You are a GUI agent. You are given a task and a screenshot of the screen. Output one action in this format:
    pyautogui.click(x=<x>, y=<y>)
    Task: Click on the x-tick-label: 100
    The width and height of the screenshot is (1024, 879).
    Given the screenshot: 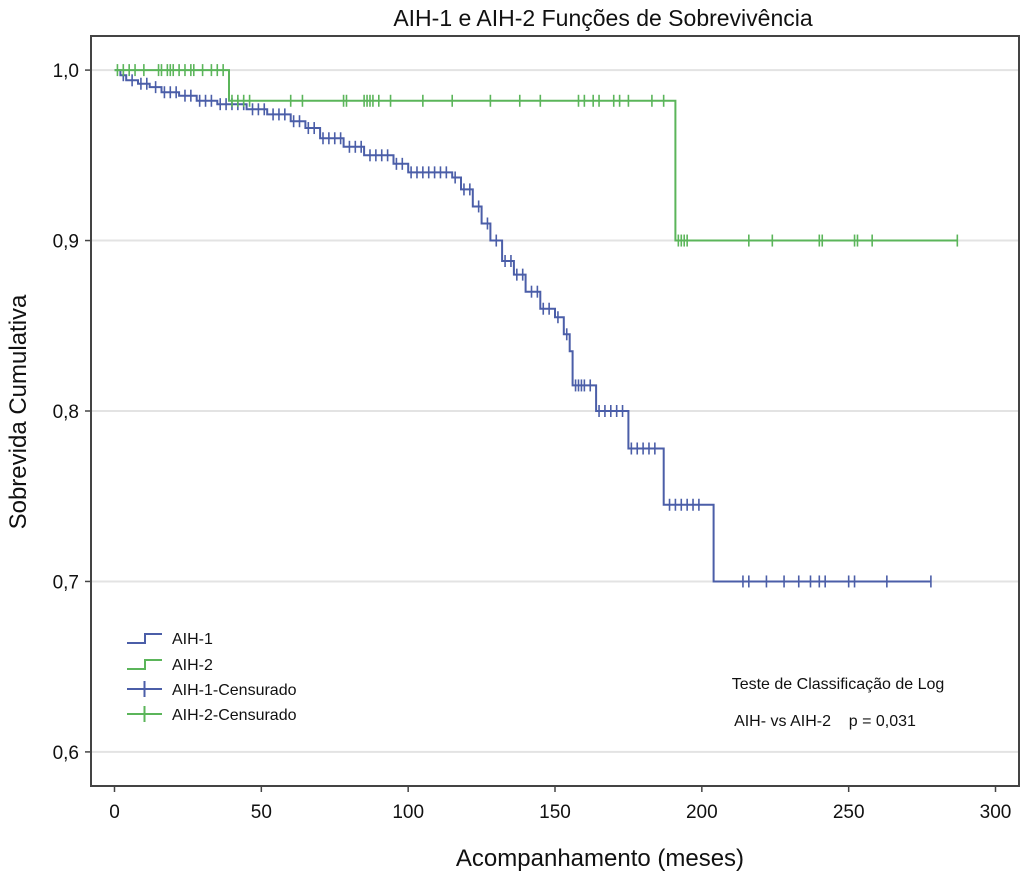 What is the action you would take?
    pyautogui.click(x=408, y=812)
    